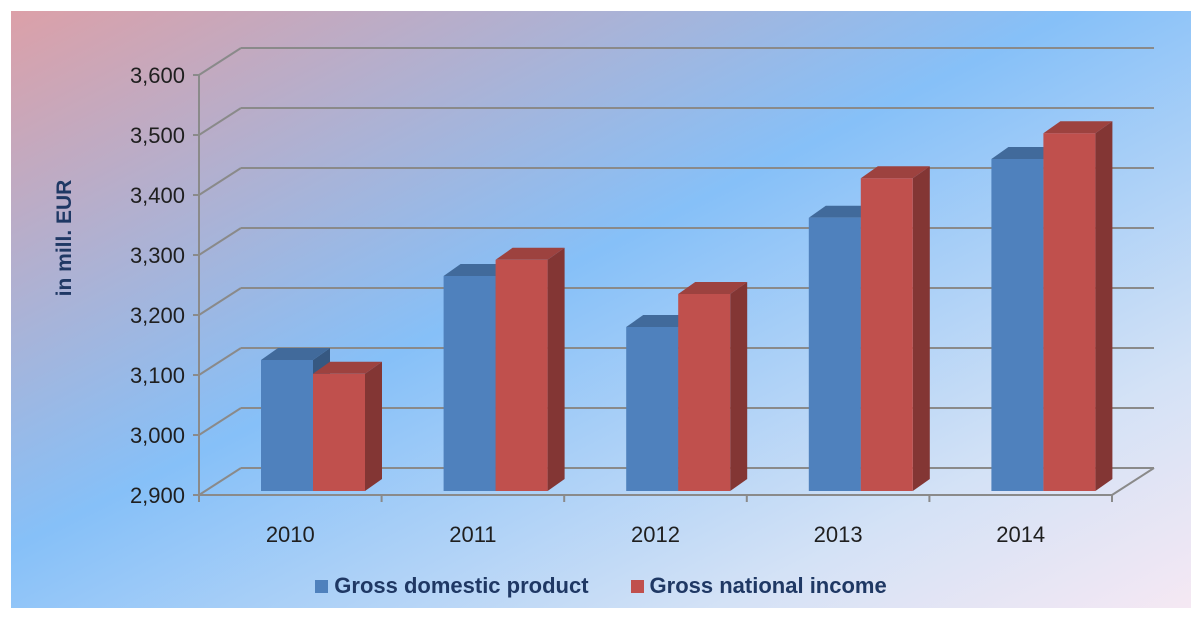  Describe the element at coordinates (157, 435) in the screenshot. I see `y-tick-label: 3,000` at that location.